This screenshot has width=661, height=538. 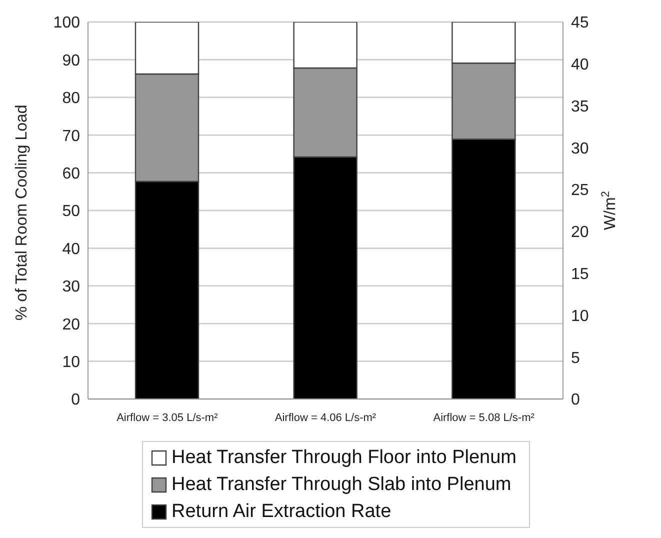 I want to click on y2-tick-label: 40, so click(x=580, y=65).